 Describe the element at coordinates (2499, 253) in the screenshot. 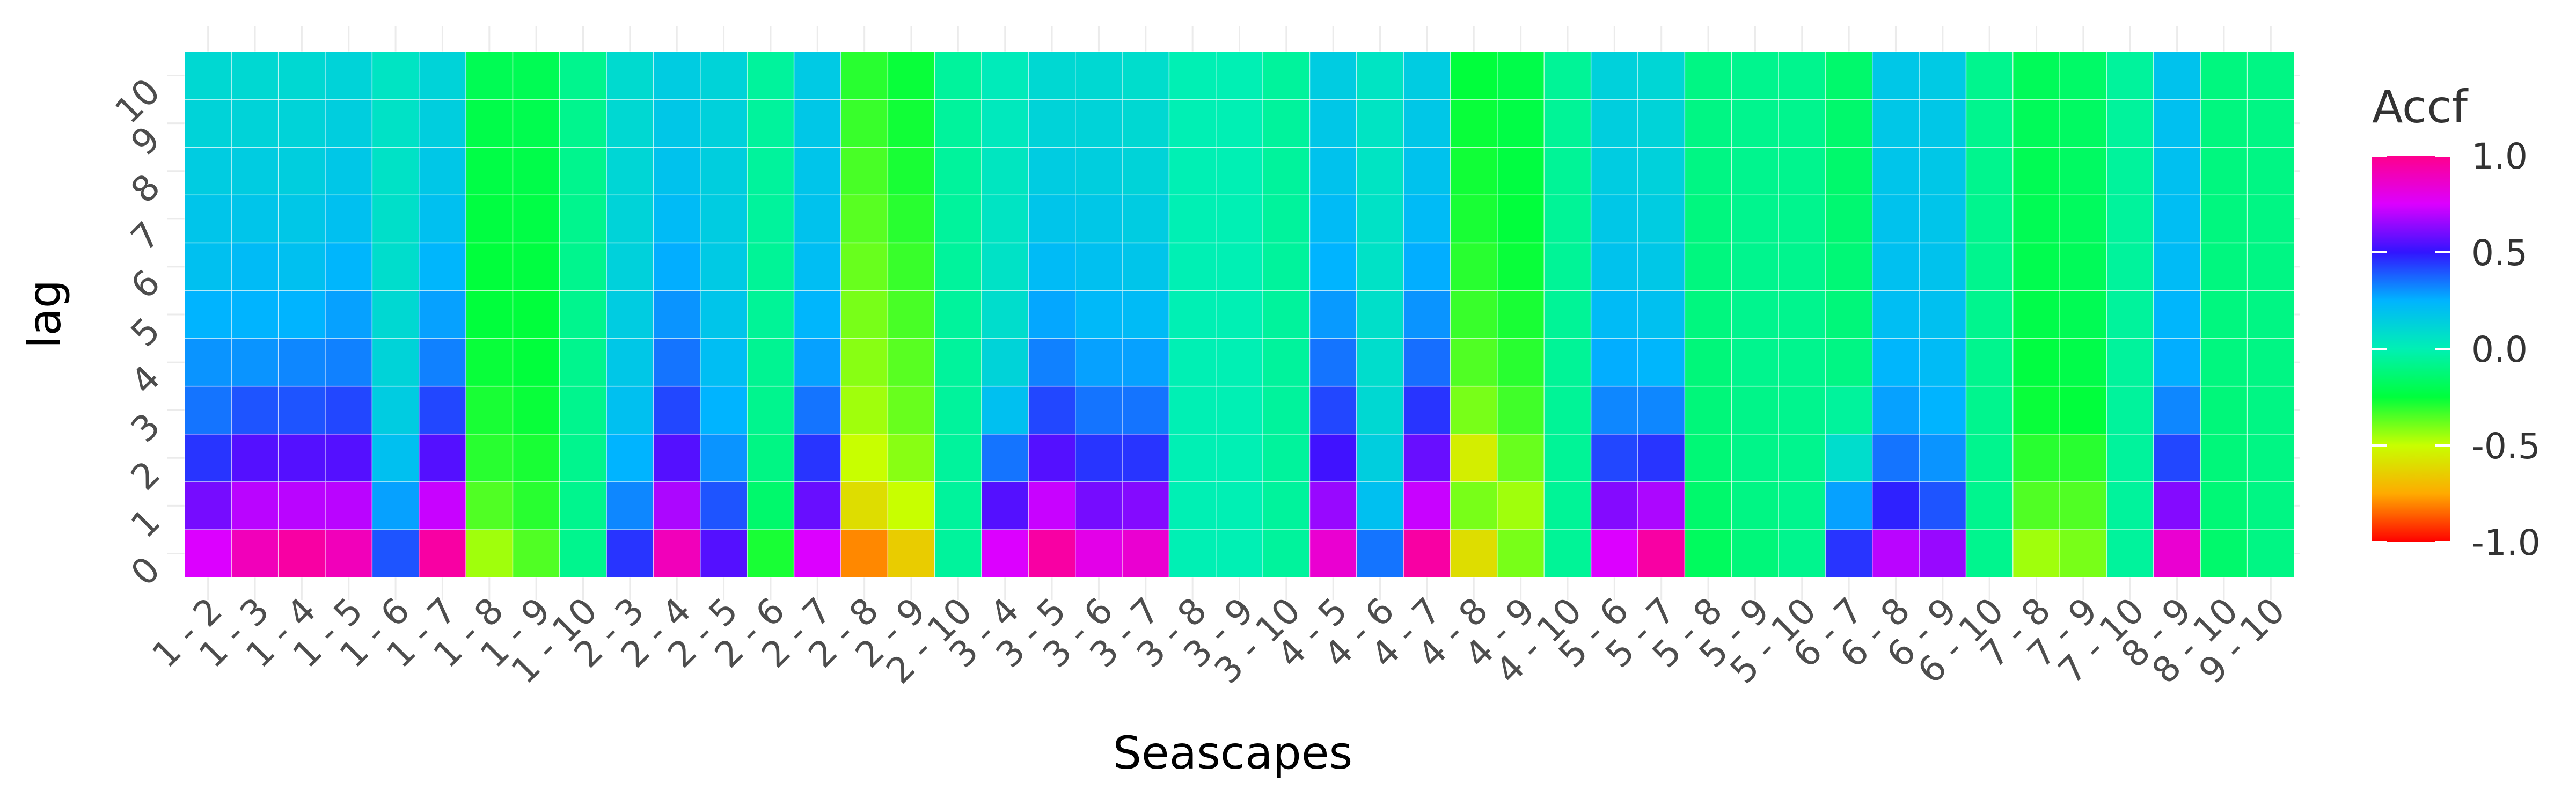

I see `legend-tick-label: 0.5` at that location.